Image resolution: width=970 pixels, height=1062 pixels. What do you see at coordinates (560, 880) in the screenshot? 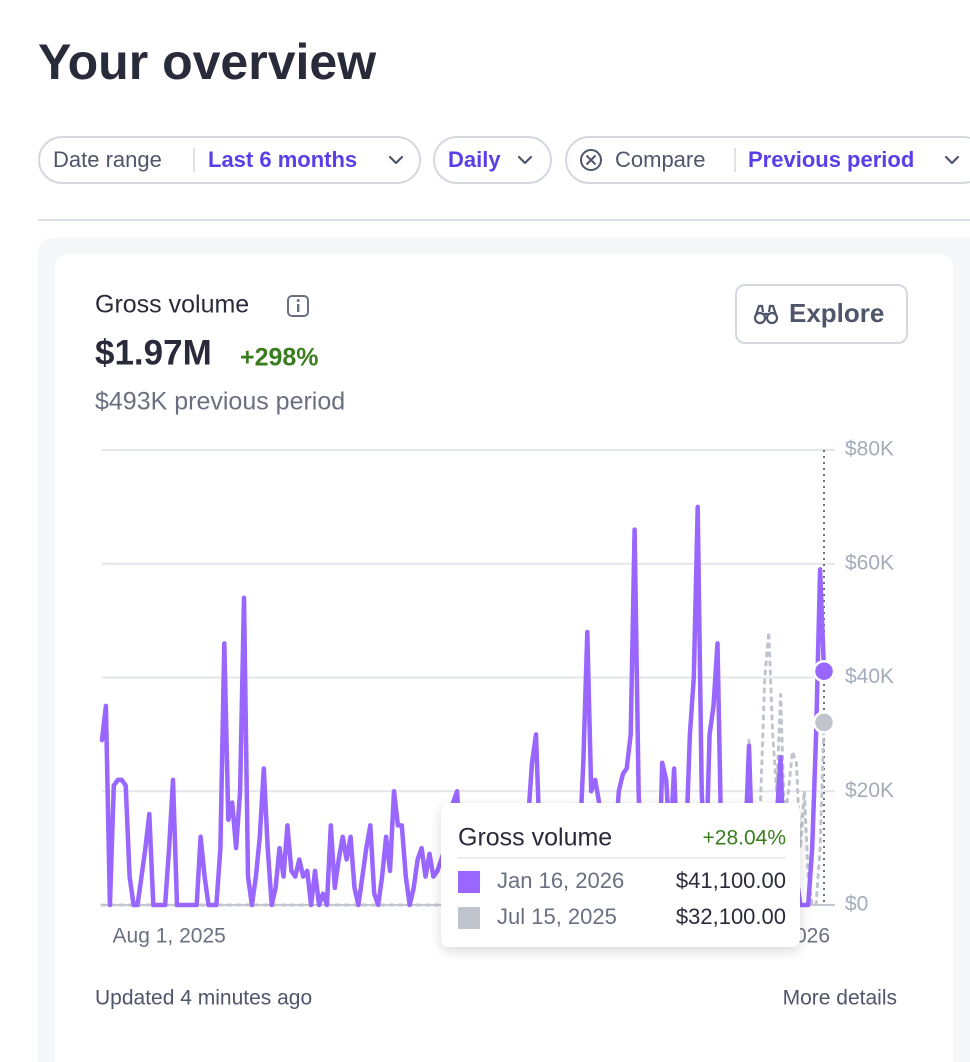
I see `tooltip-date: Jan 16, 2026` at bounding box center [560, 880].